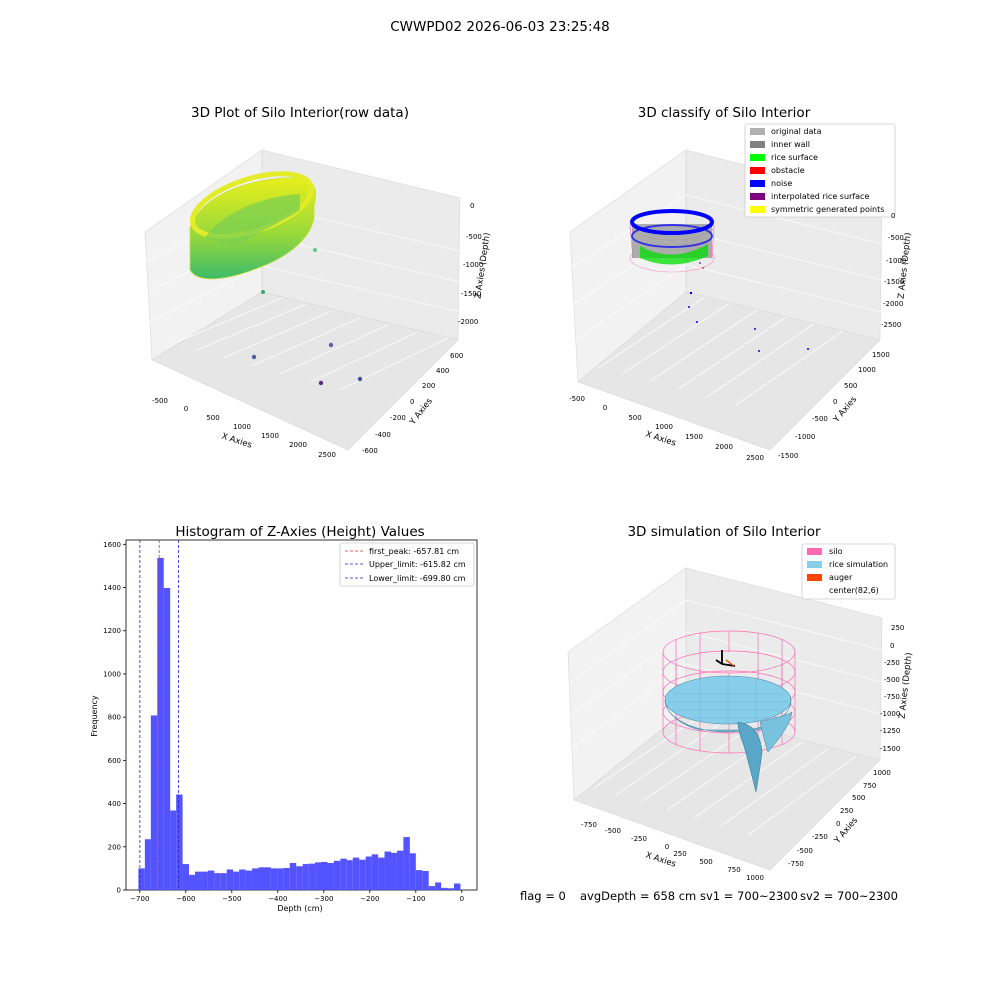 This screenshot has height=1000, width=1000. Describe the element at coordinates (589, 825) in the screenshot. I see `x-tick: -750` at that location.